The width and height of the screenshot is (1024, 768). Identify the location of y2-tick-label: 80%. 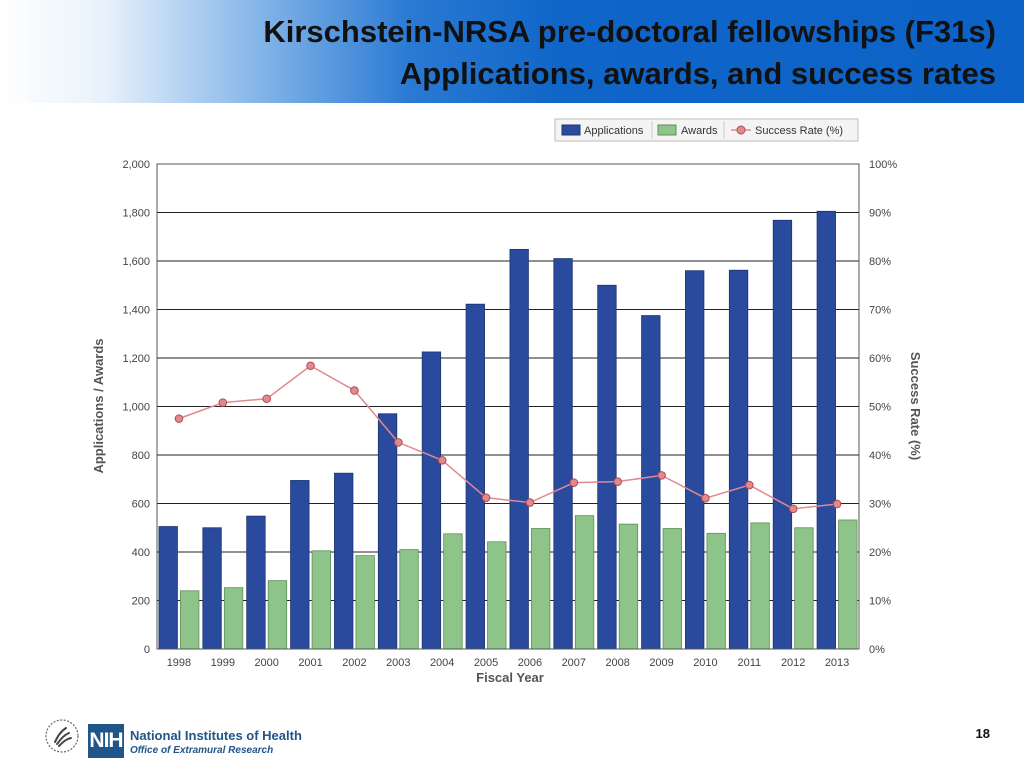
(880, 262).